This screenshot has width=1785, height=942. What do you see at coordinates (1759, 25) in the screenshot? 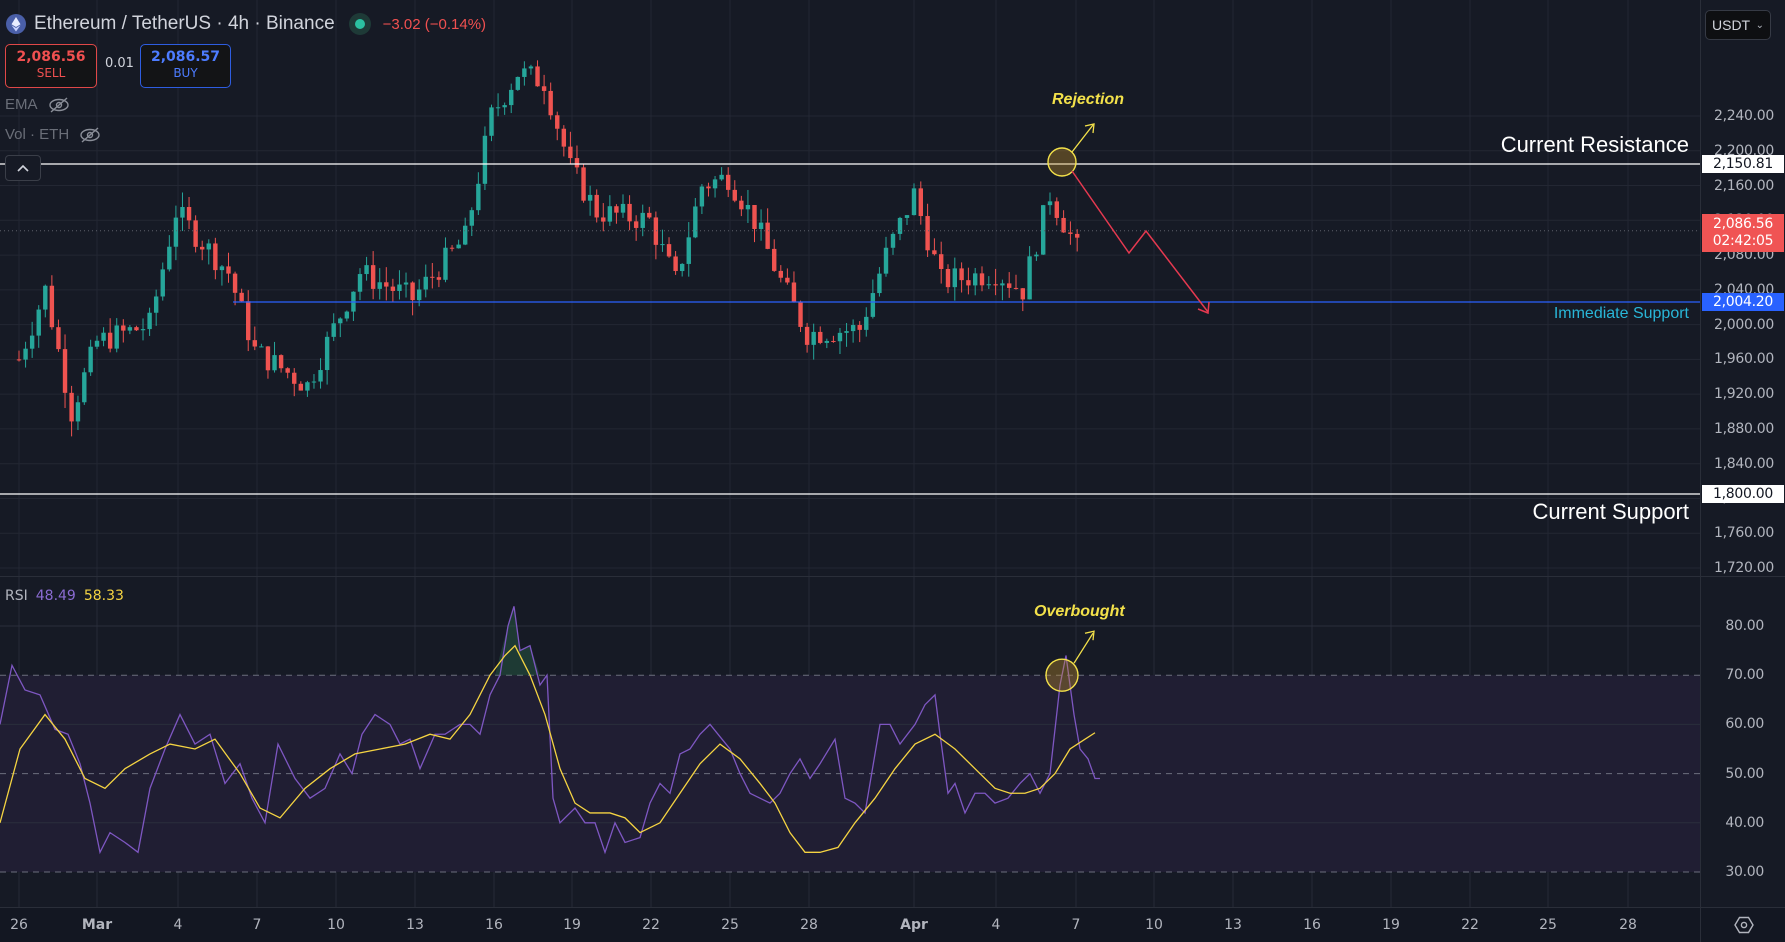
I see `chevron-down-icon: ⌄` at bounding box center [1759, 25].